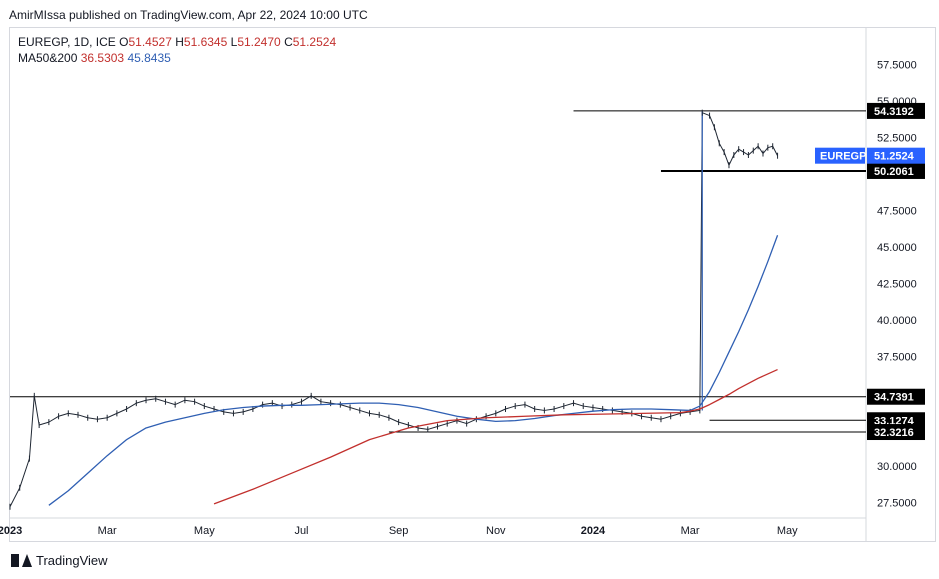 The width and height of the screenshot is (939, 579). I want to click on price-tag-value: 51.2524, so click(894, 157).